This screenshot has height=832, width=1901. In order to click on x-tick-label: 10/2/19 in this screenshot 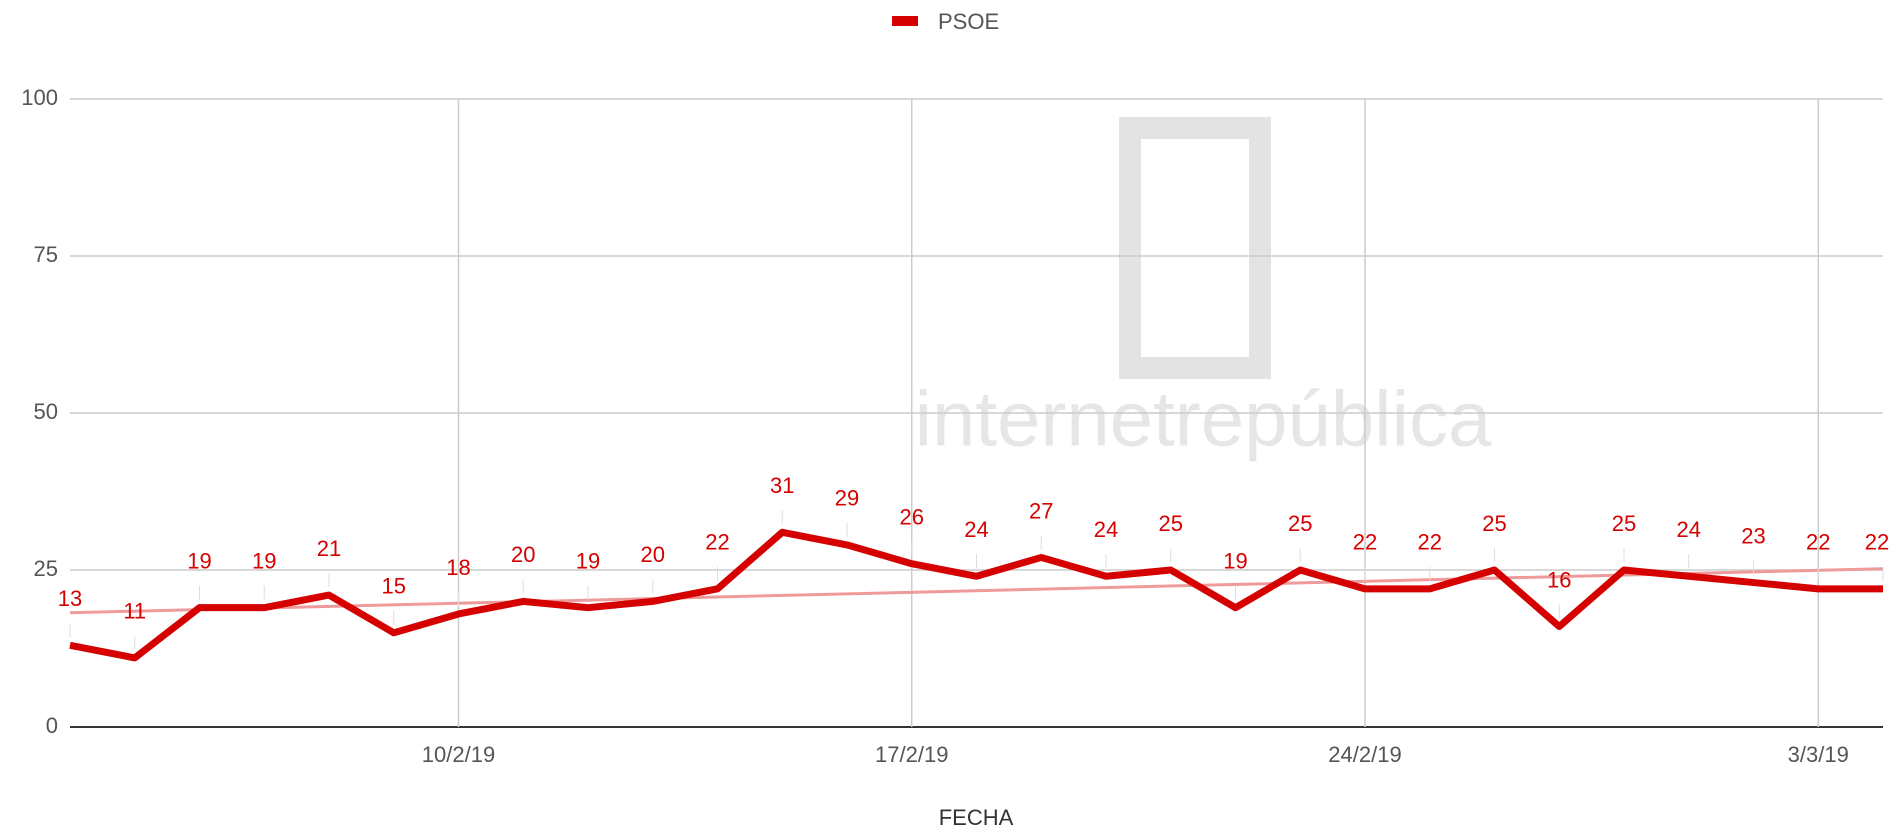, I will do `click(458, 754)`.